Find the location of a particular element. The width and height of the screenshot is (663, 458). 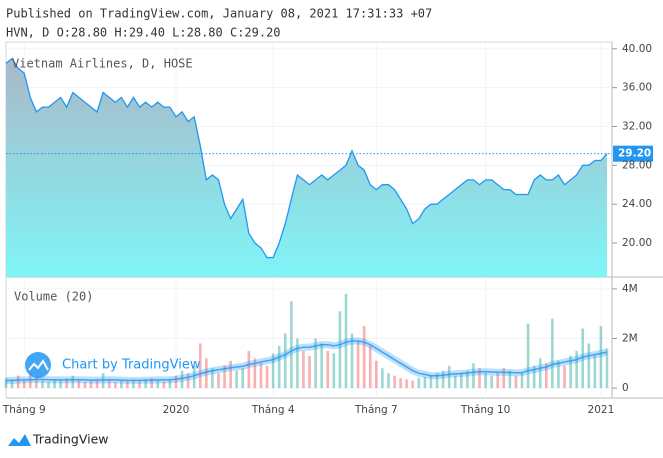

y-tick-label: 28.00 is located at coordinates (637, 165).